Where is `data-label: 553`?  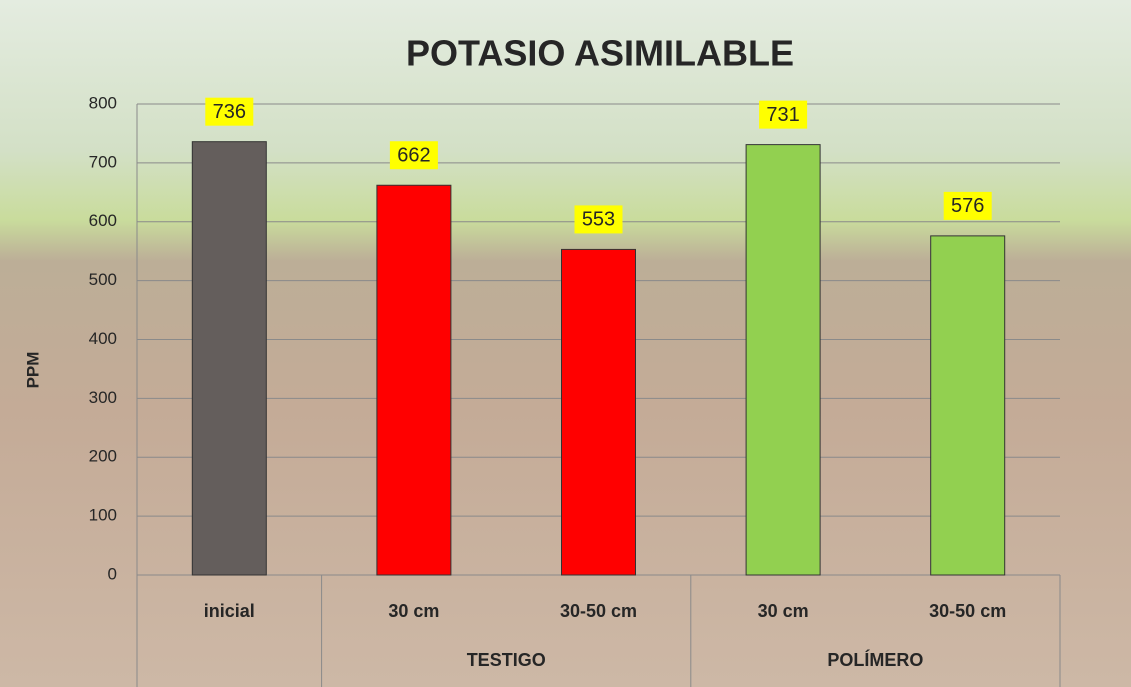 data-label: 553 is located at coordinates (598, 220).